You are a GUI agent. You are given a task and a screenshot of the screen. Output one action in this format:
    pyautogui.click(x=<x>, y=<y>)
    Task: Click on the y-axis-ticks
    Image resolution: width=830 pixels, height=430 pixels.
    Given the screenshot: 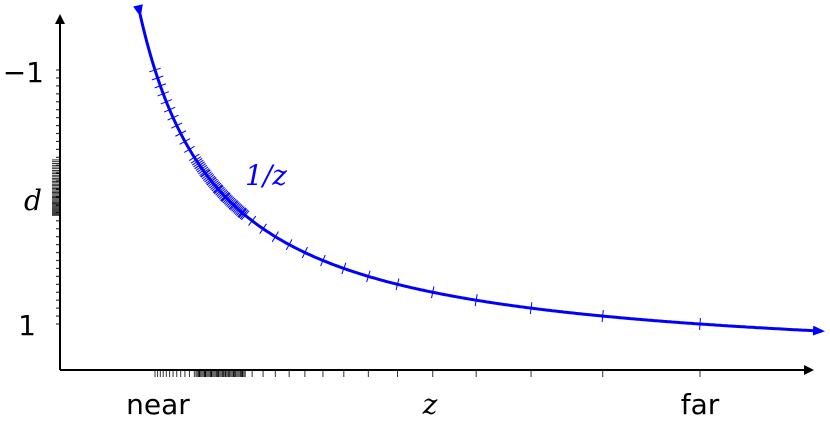 What is the action you would take?
    pyautogui.click(x=56, y=197)
    